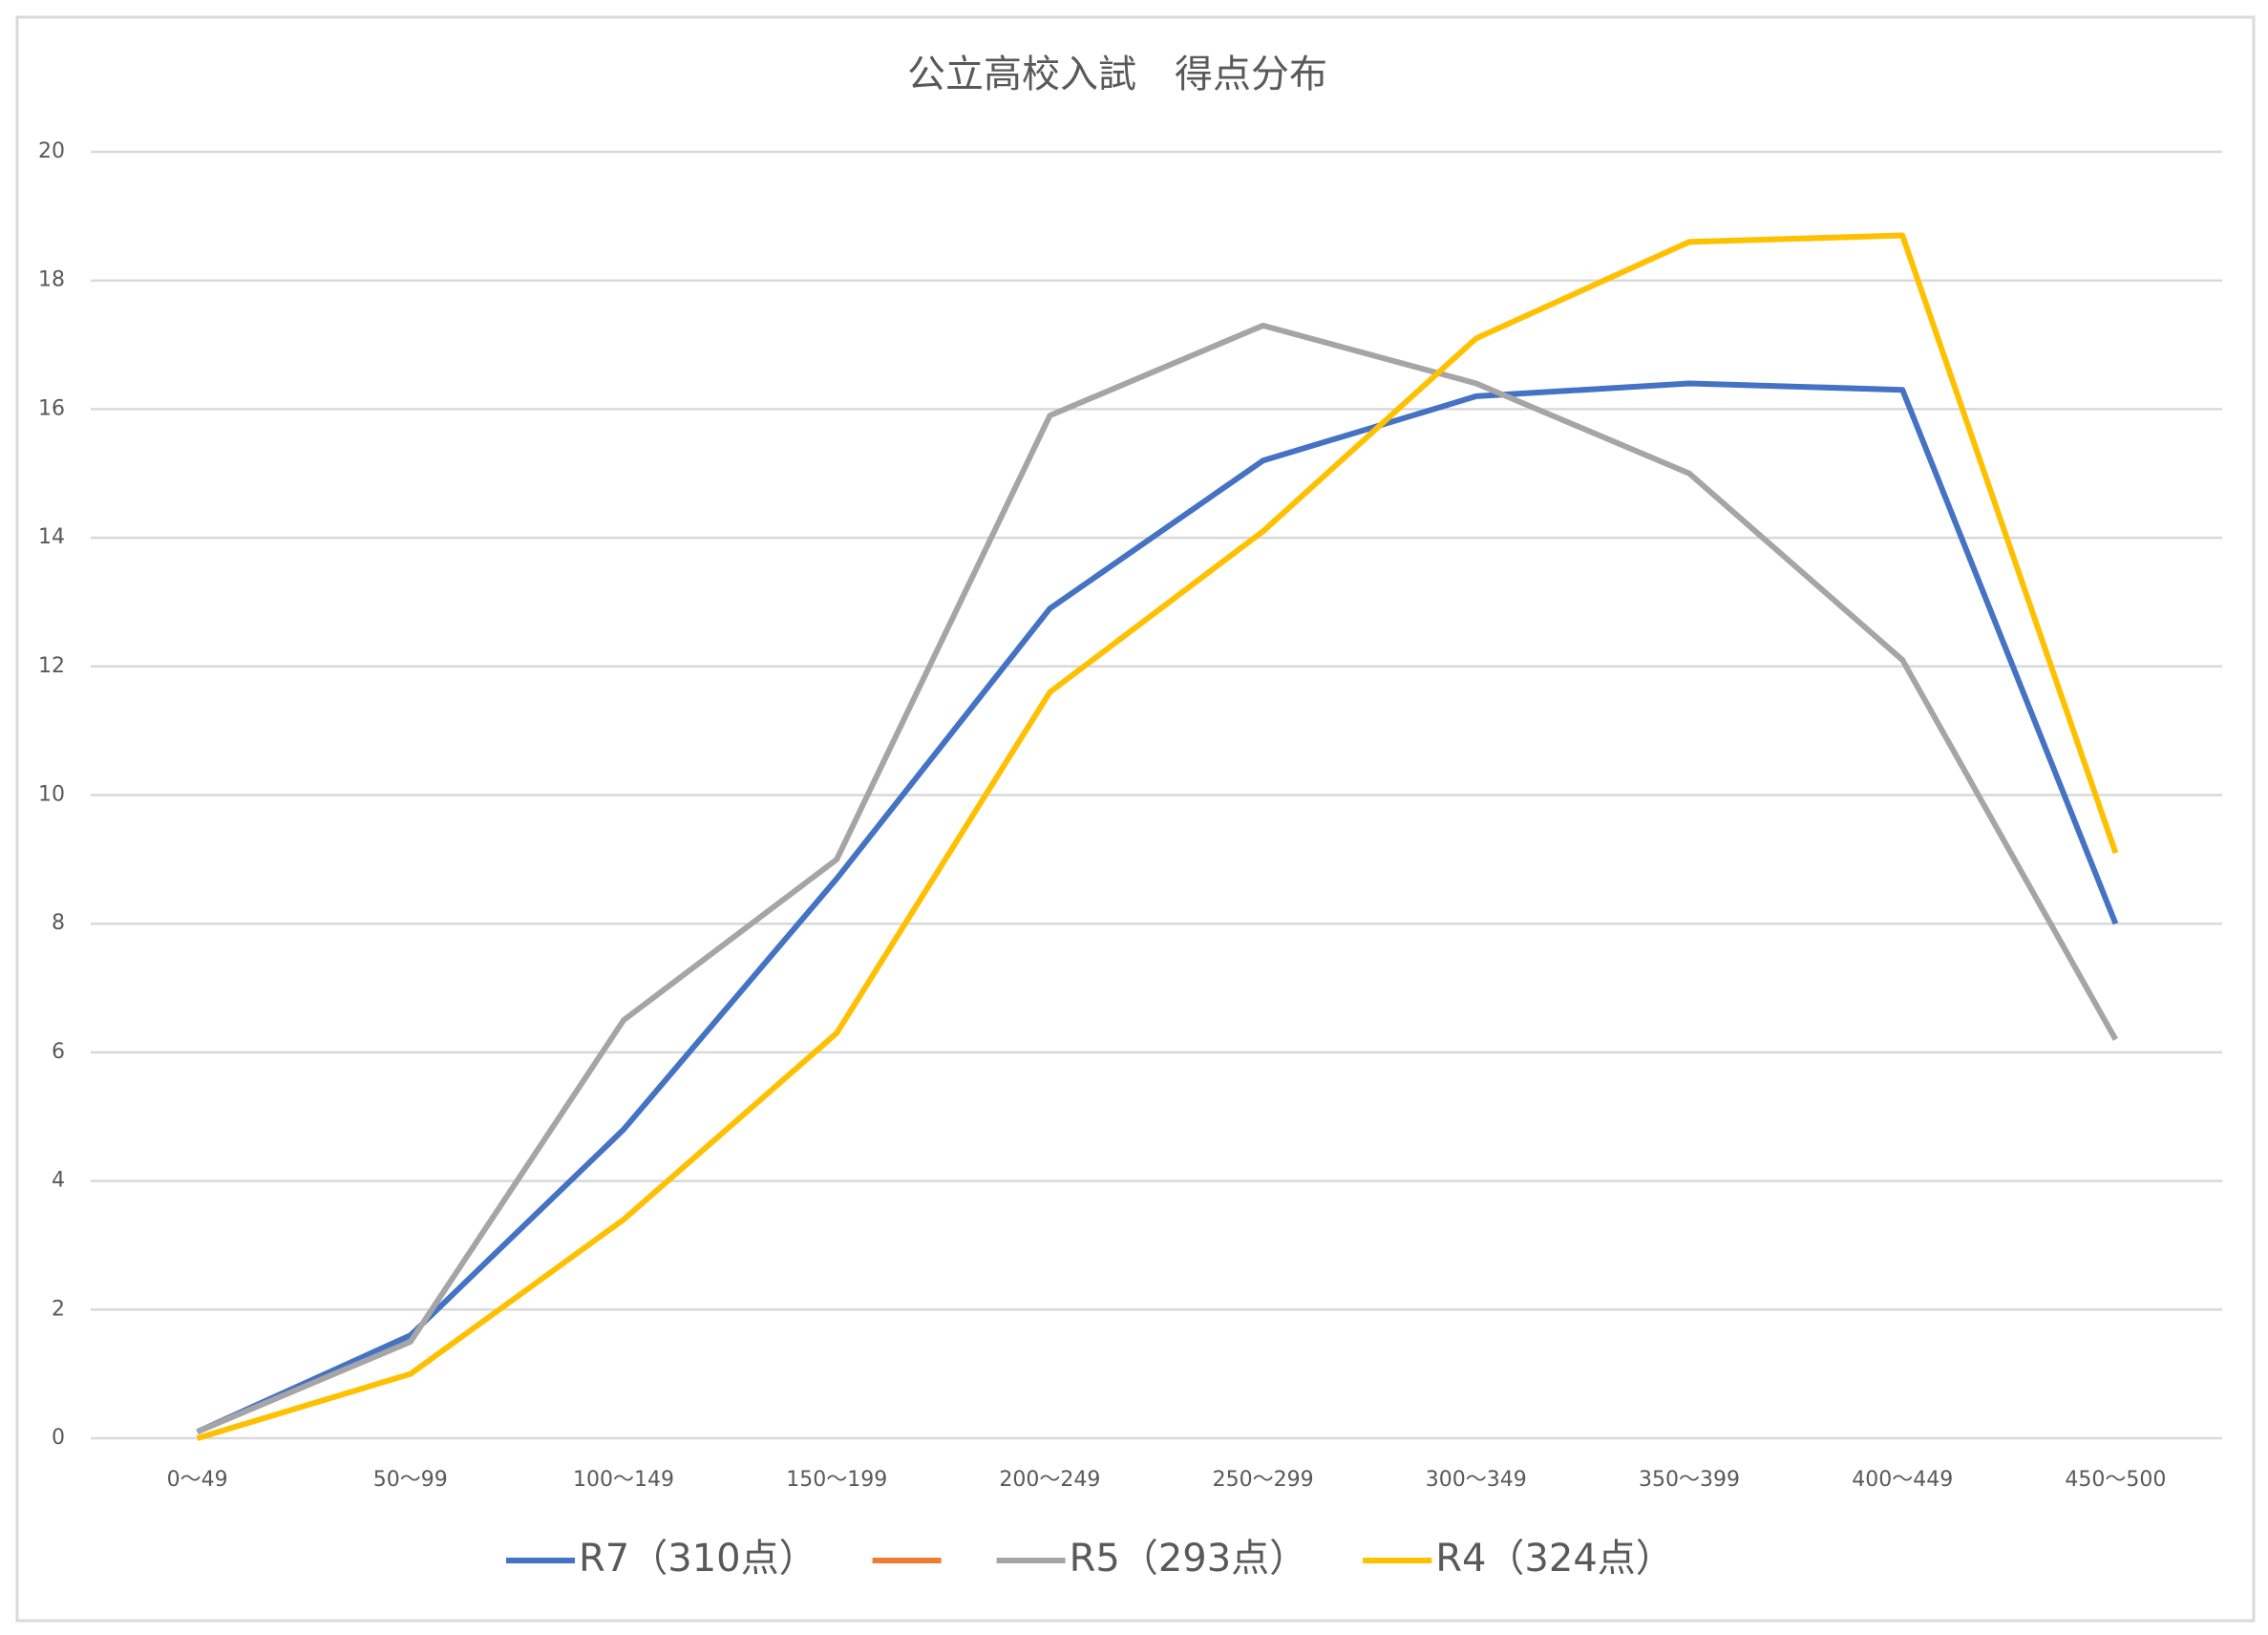 Image resolution: width=2268 pixels, height=1635 pixels. What do you see at coordinates (1554, 1559) in the screenshot?
I see `legend-label: R4（324点）` at bounding box center [1554, 1559].